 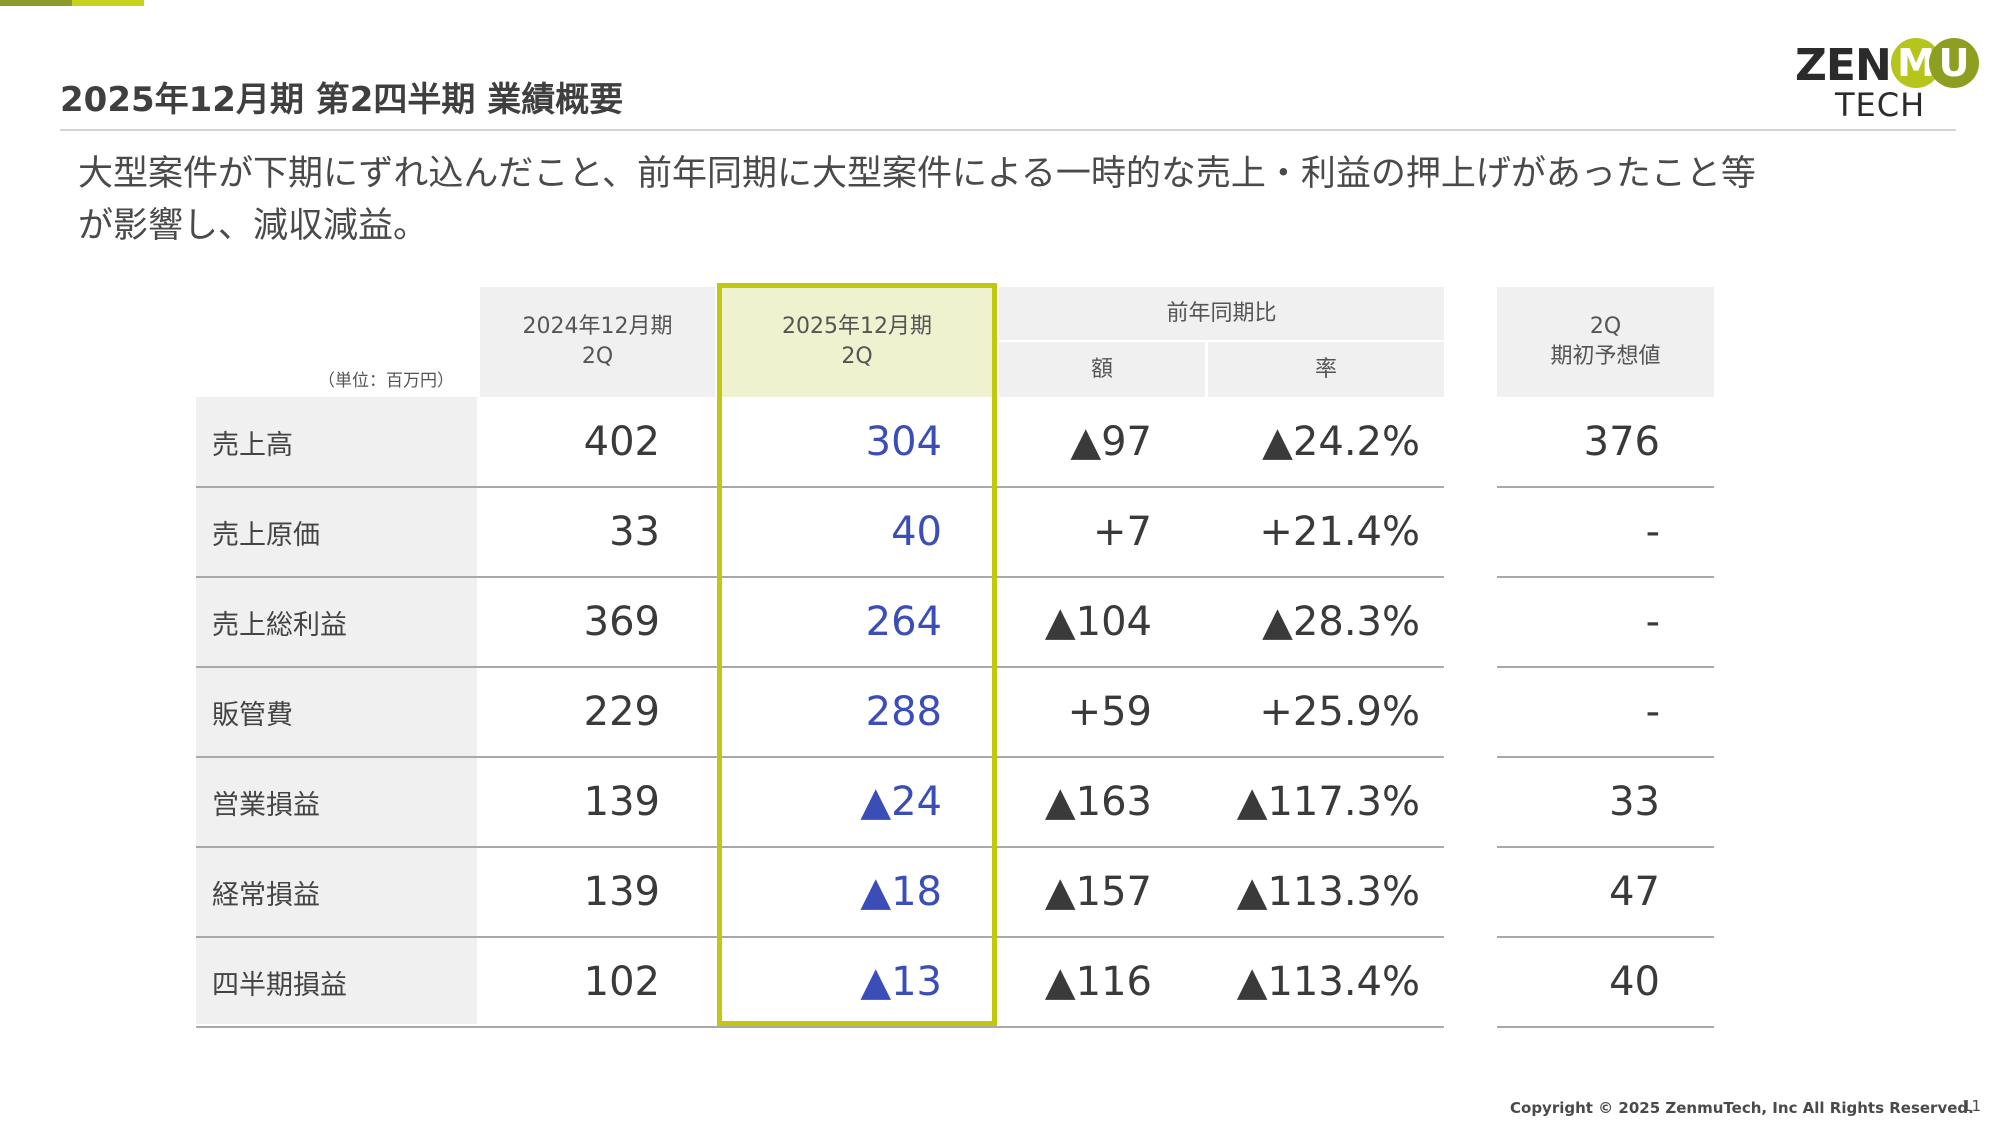 What do you see at coordinates (1605, 326) in the screenshot?
I see `header-forecast-line1: 2Q` at bounding box center [1605, 326].